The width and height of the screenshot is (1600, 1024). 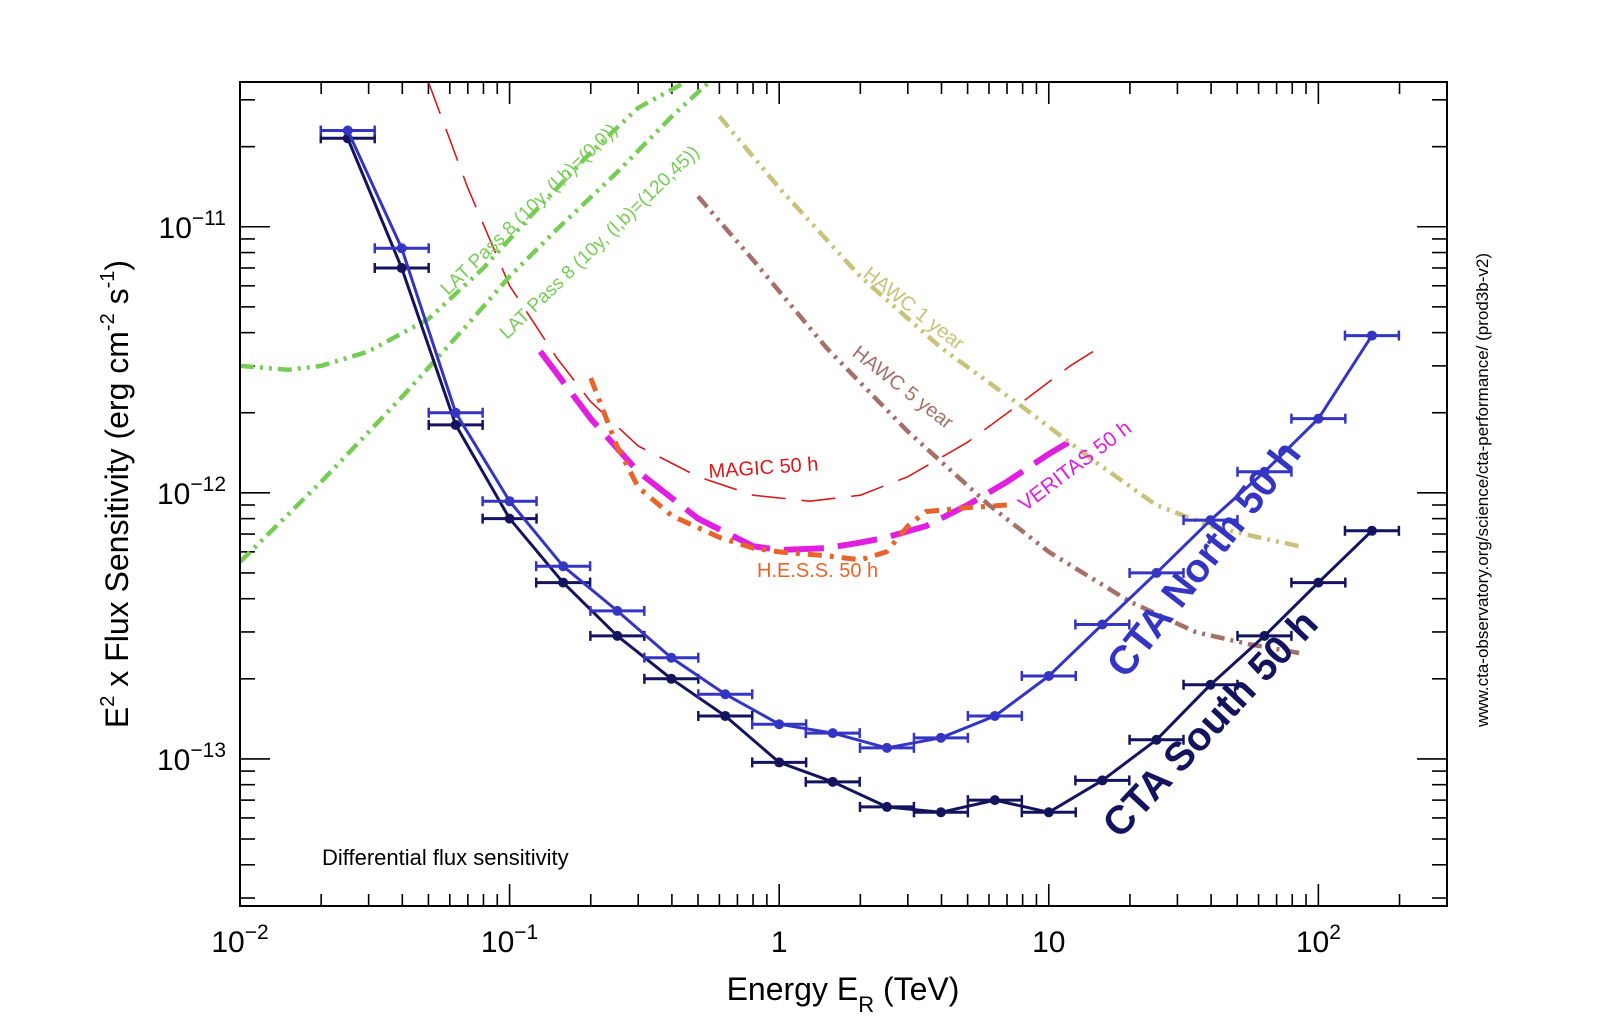 I want to click on x-tick-label: 1, so click(x=779, y=942).